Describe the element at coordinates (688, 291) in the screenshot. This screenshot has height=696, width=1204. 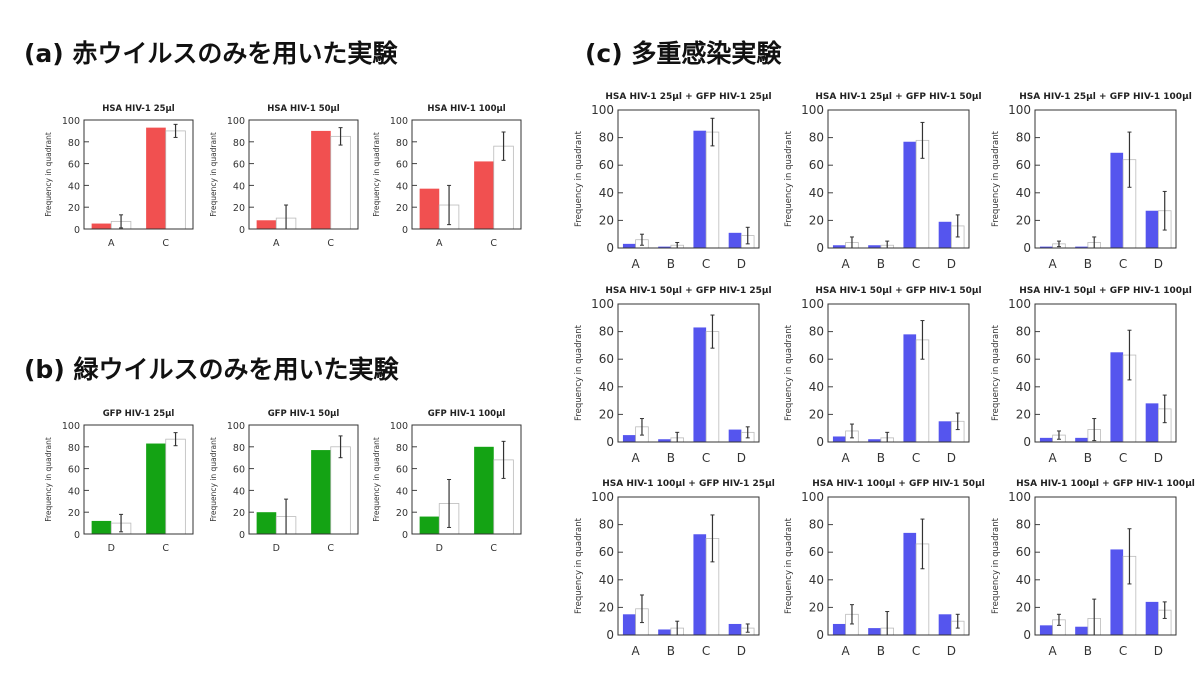
I see `chart-title: HSA HIV-1 50μl + GFP HIV-1 25μl` at that location.